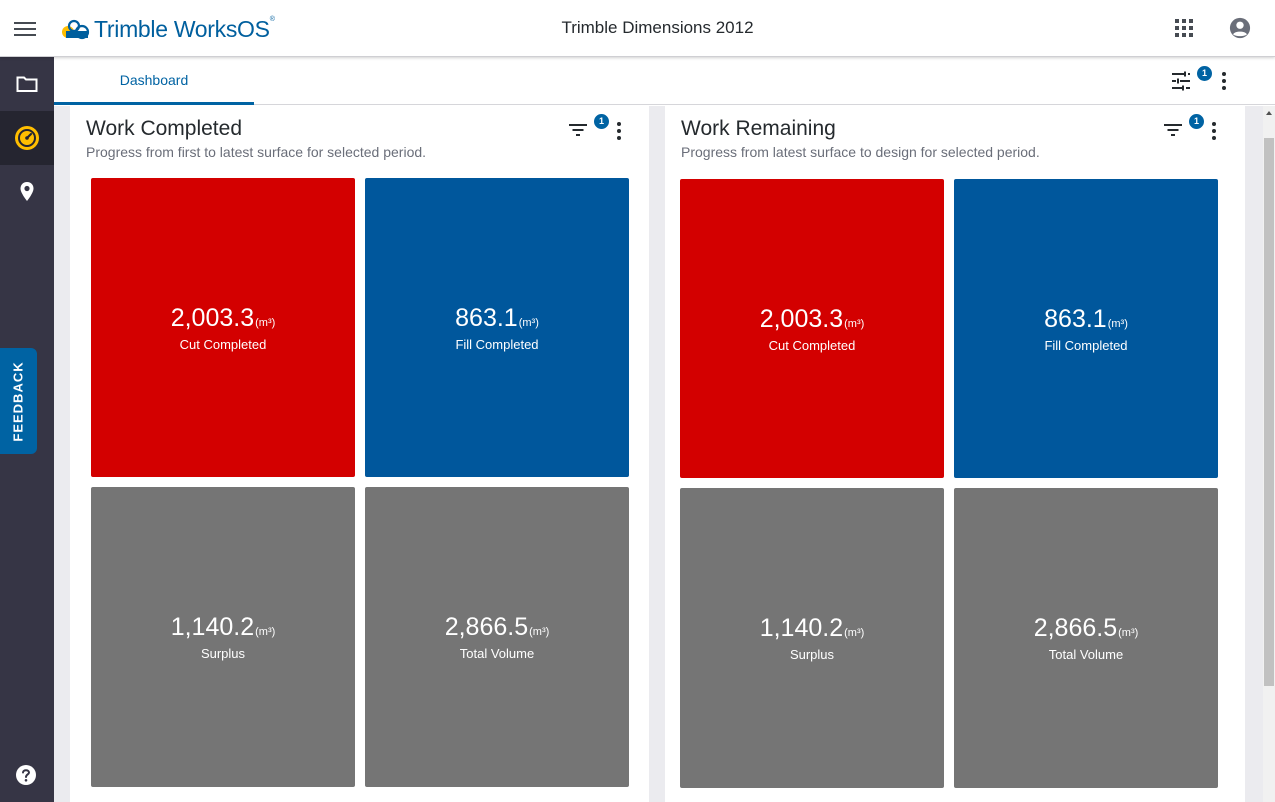  I want to click on sidebar-item-map, so click(27, 192).